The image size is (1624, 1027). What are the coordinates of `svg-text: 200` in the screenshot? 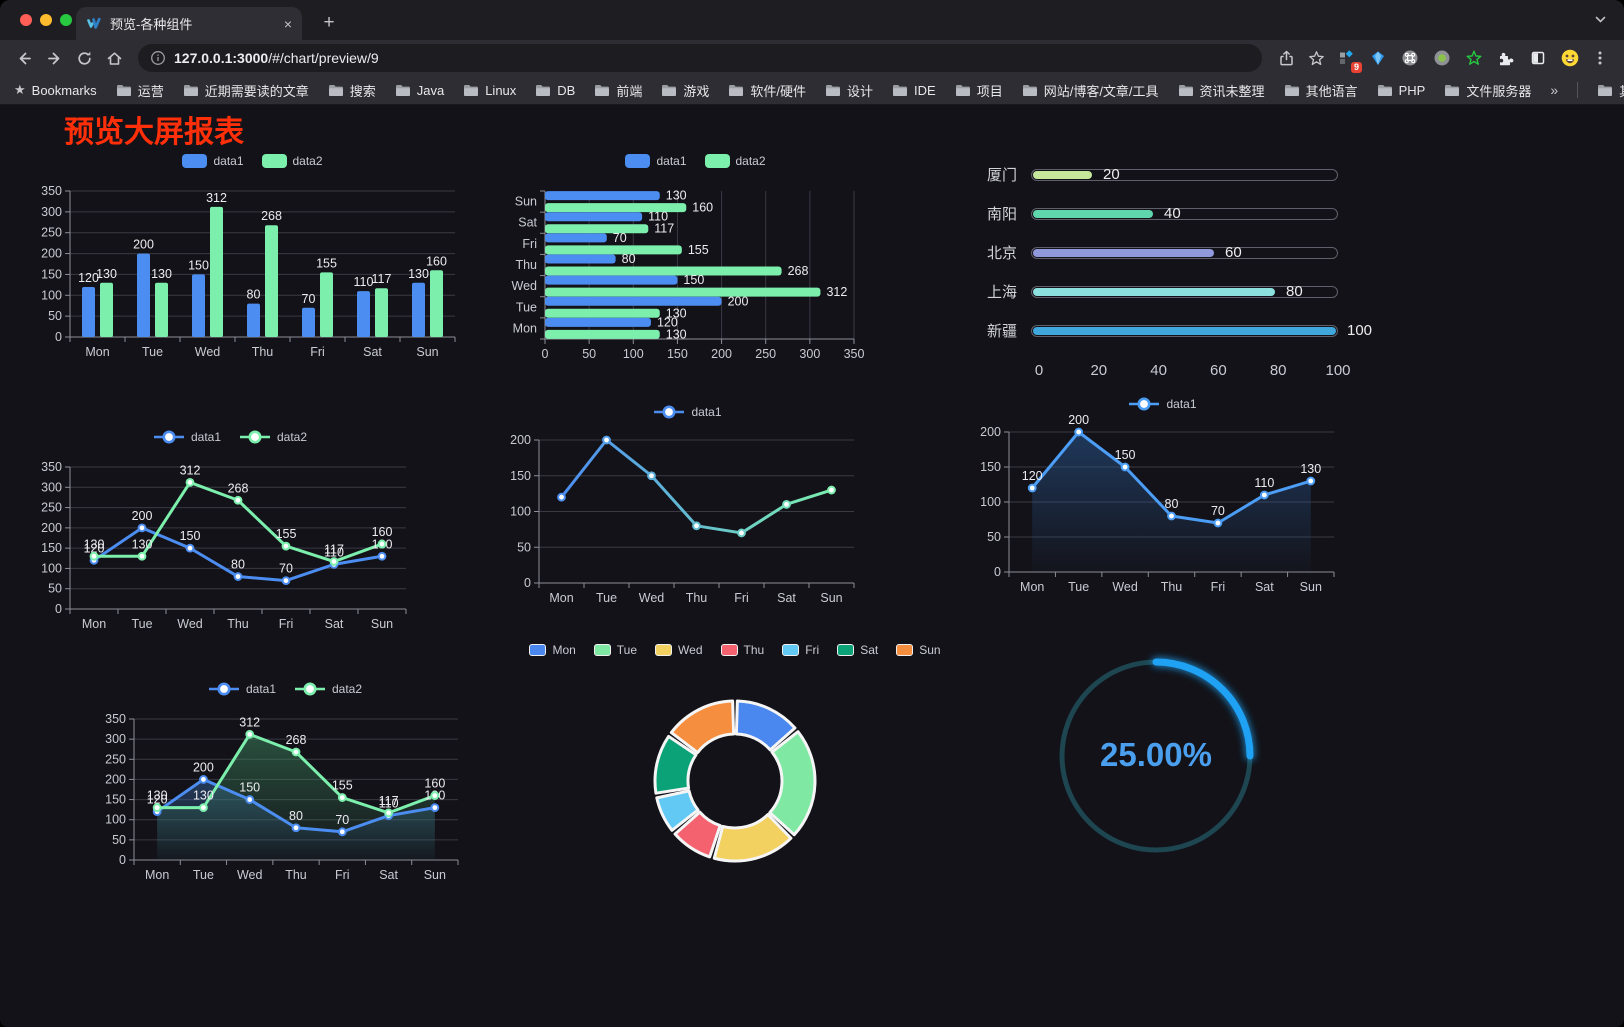 It's located at (143, 245).